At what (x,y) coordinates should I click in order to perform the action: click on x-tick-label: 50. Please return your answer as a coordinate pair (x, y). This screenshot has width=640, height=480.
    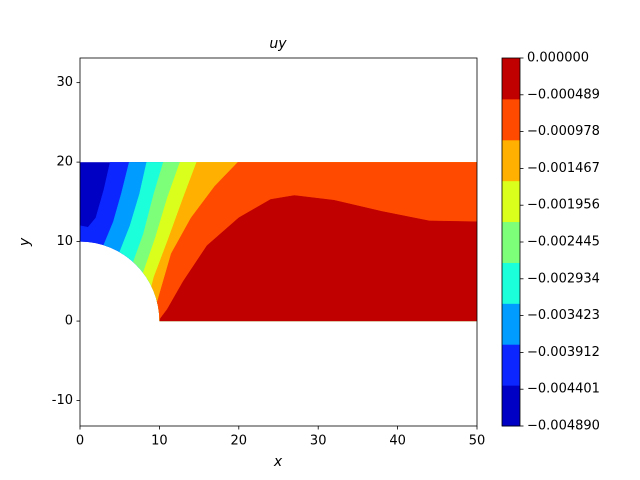
    Looking at the image, I should click on (477, 441).